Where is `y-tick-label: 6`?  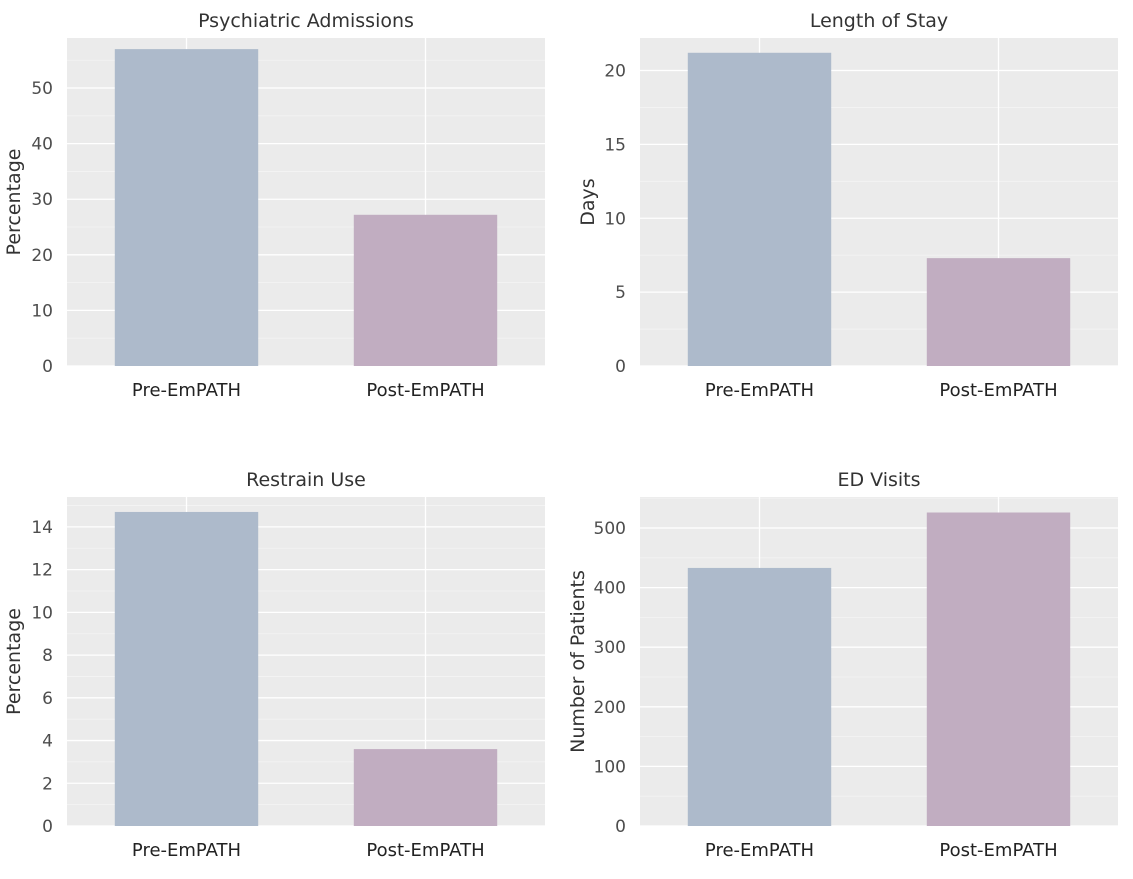 y-tick-label: 6 is located at coordinates (47, 699).